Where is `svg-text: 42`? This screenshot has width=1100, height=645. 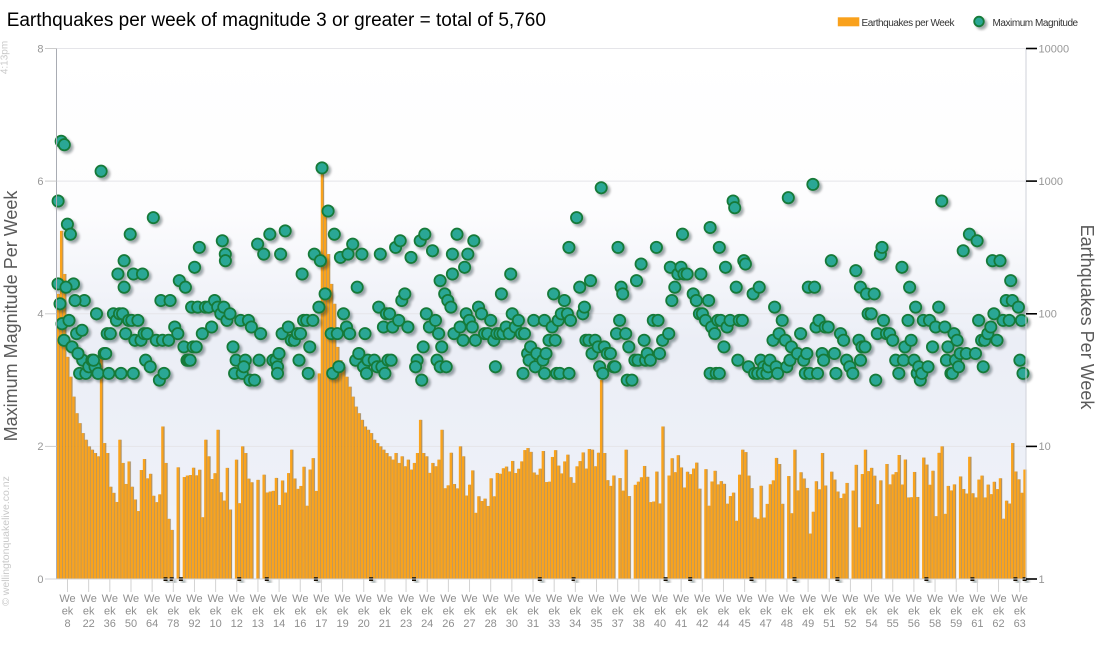
svg-text: 42 is located at coordinates (702, 624).